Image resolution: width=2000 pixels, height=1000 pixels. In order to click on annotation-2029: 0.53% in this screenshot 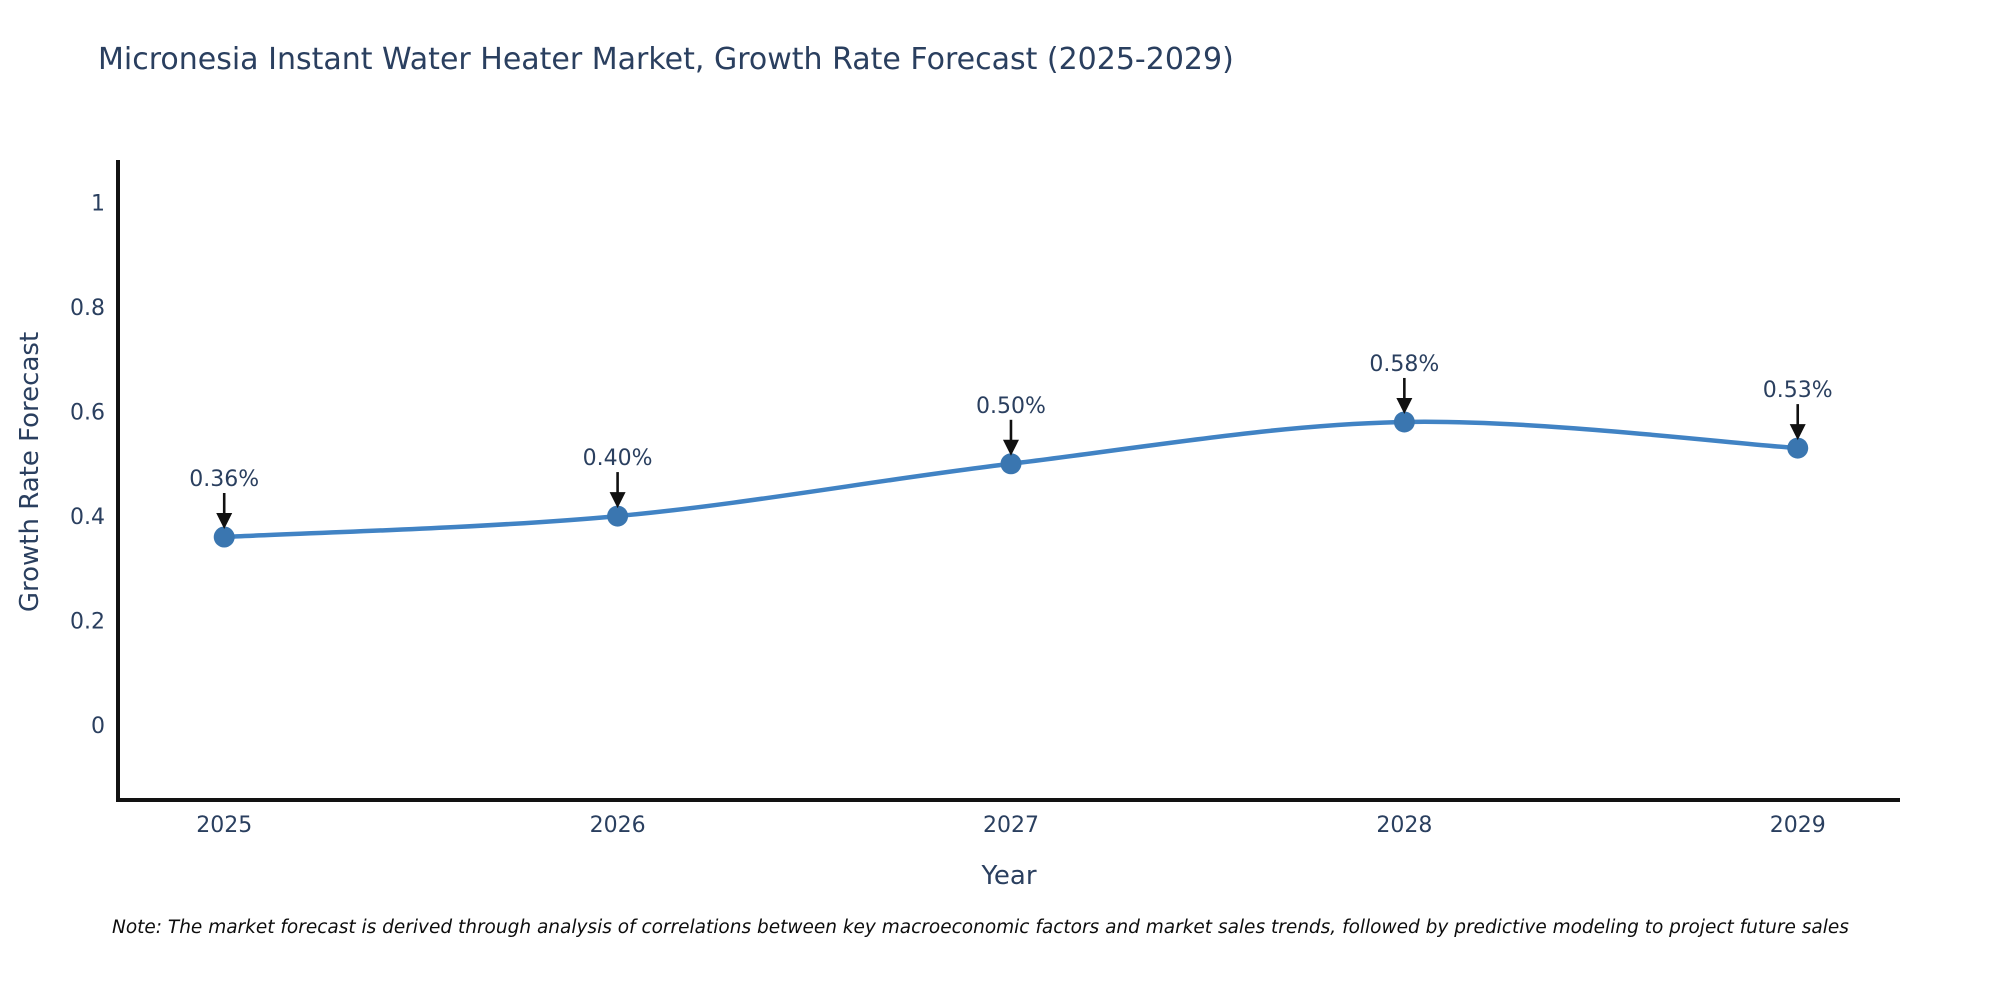, I will do `click(1798, 409)`.